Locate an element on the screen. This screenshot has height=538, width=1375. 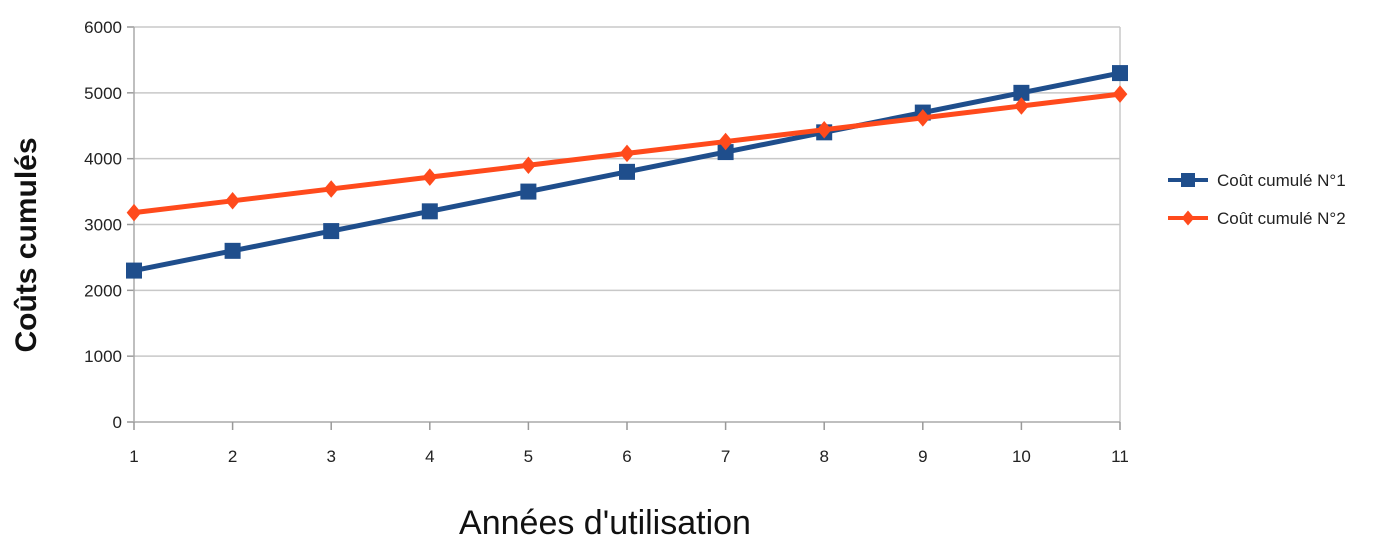
x-tick-label: 7 is located at coordinates (725, 456).